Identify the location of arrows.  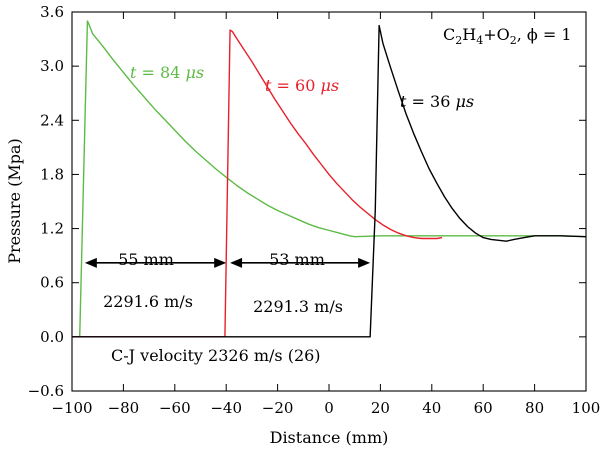
(227, 262).